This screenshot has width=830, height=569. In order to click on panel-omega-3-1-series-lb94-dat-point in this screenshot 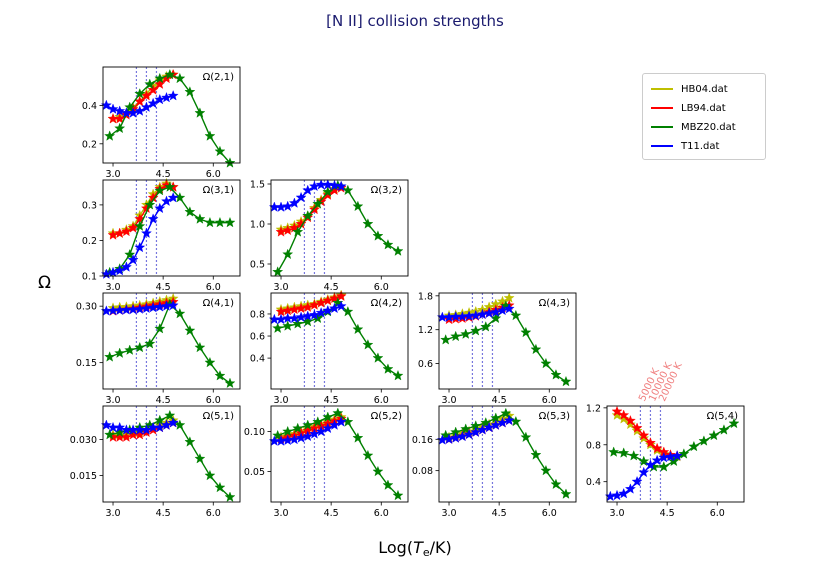, I will do `click(126, 231)`.